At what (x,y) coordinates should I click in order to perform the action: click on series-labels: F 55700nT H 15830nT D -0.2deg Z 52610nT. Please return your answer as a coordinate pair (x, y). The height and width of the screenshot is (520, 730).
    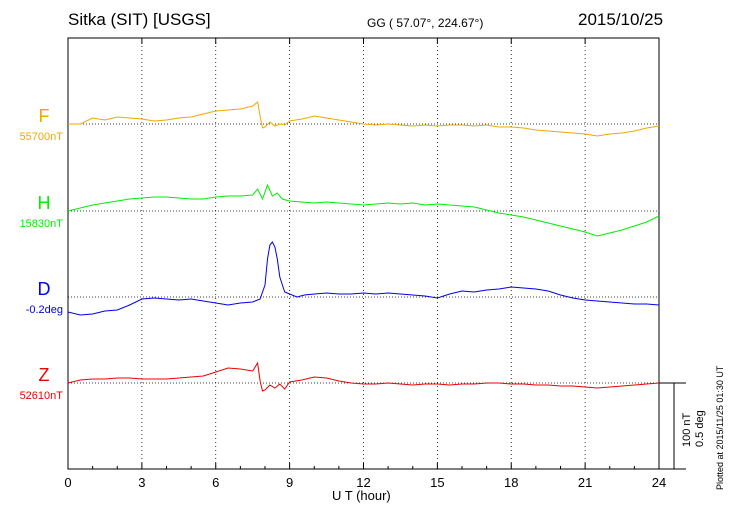
    Looking at the image, I should click on (42, 254).